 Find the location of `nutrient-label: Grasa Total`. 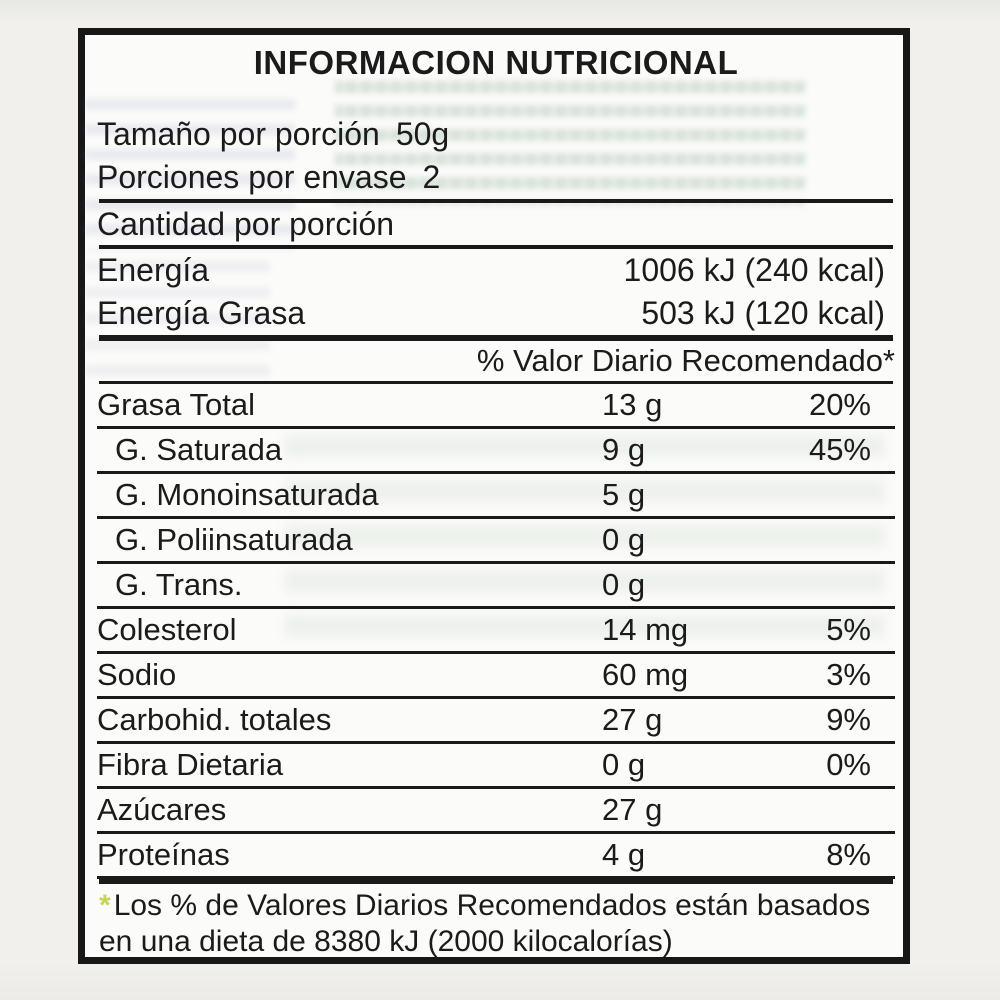

nutrient-label: Grasa Total is located at coordinates (176, 404).